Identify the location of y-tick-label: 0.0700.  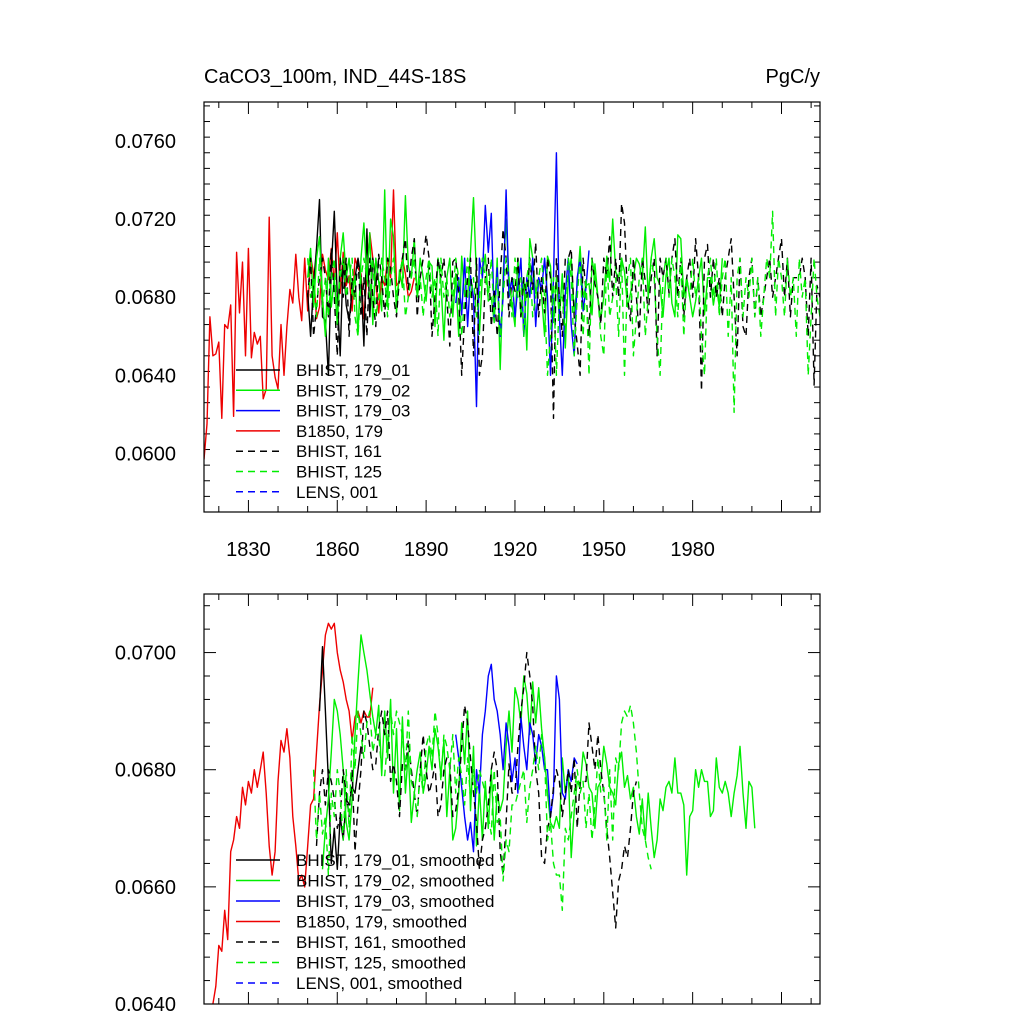
(145, 654).